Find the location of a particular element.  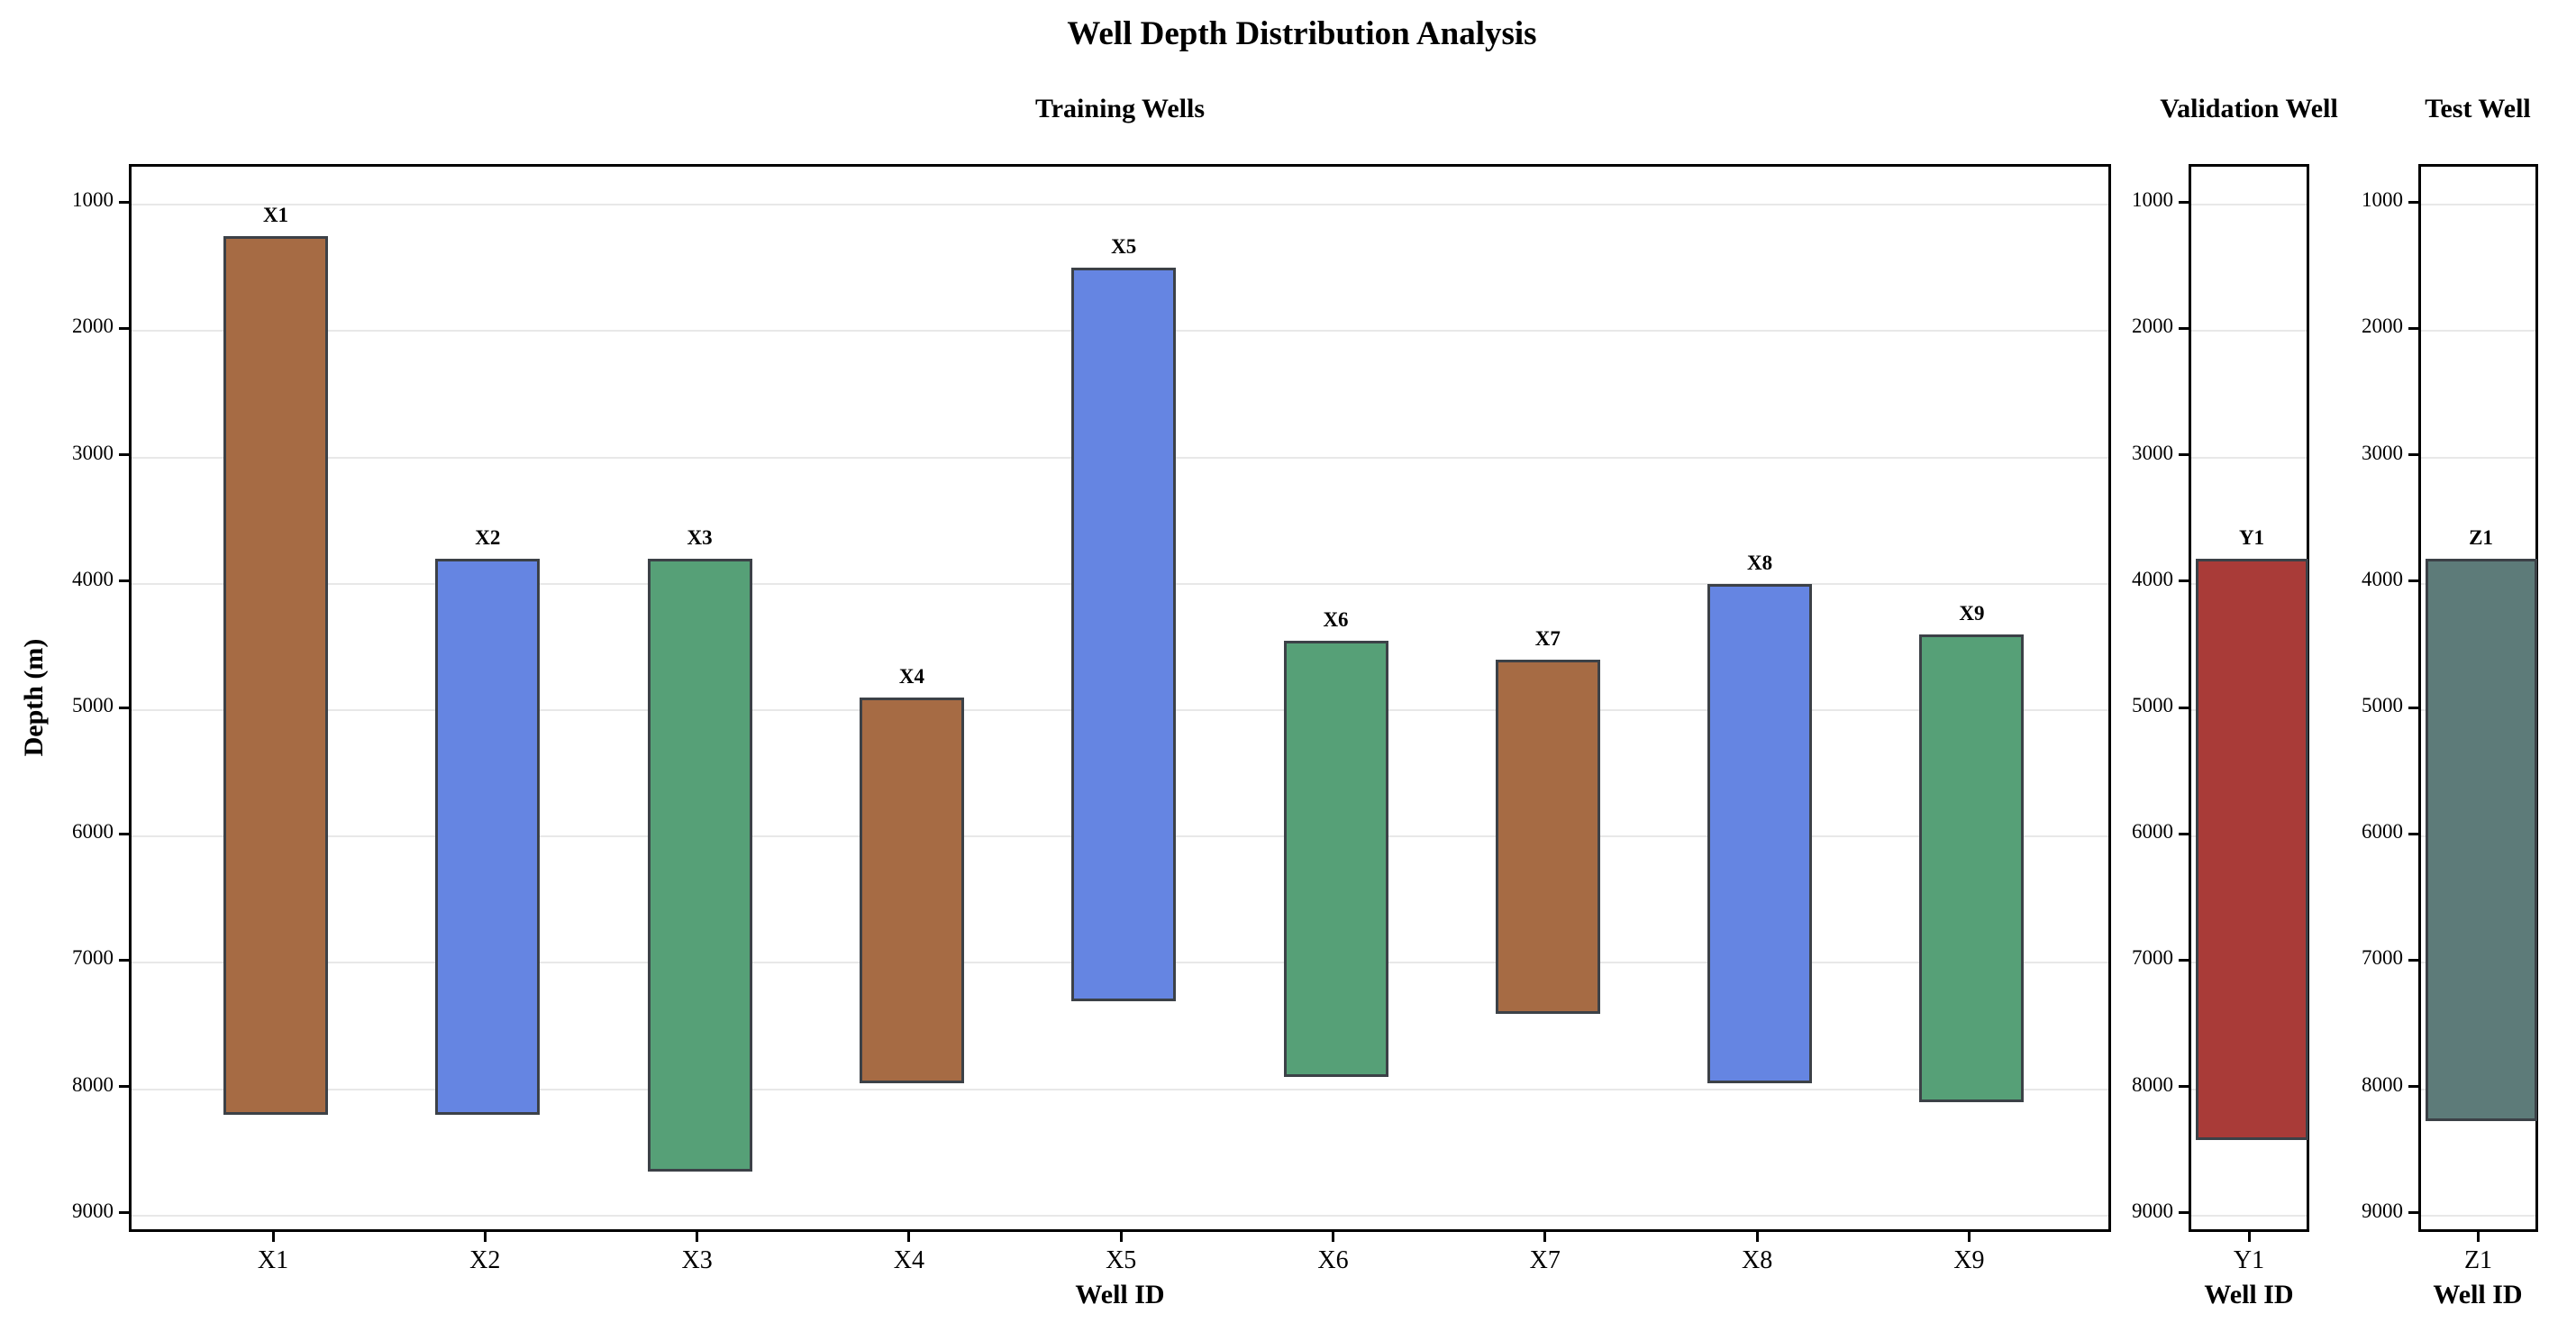

test-x-axis-label: Well ID is located at coordinates (2478, 1295).